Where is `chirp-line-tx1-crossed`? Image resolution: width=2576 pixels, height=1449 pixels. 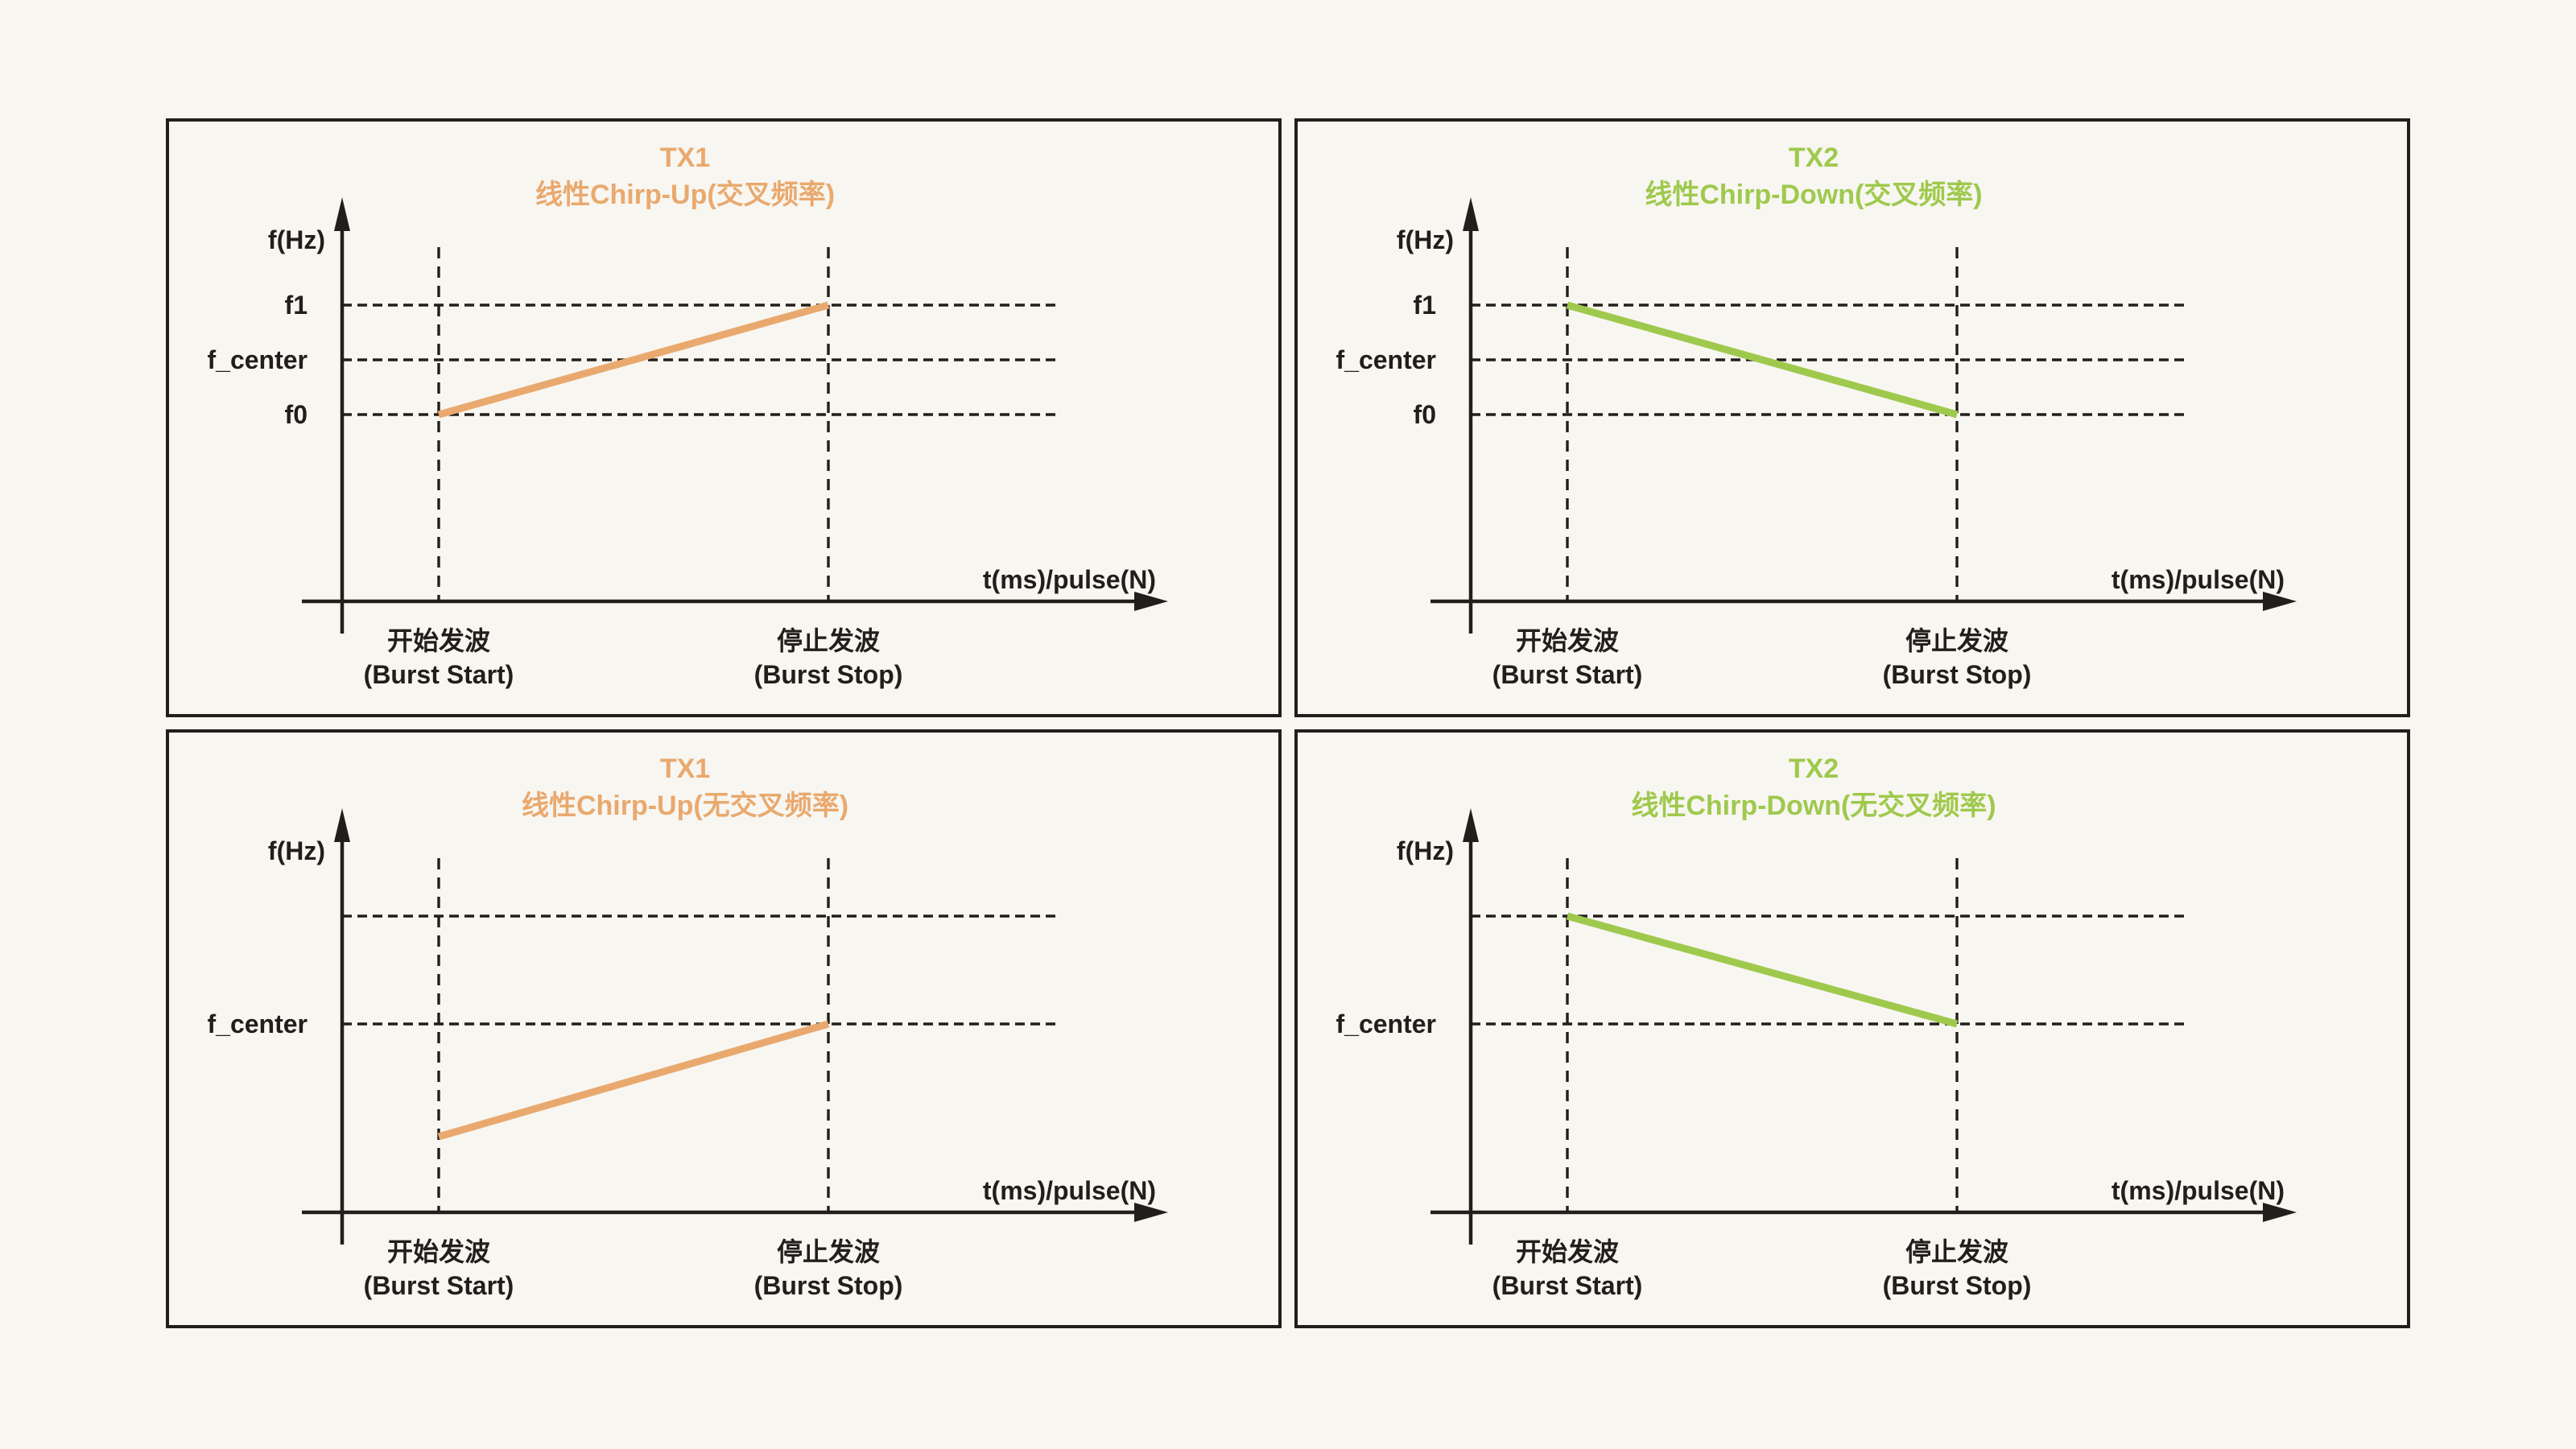
chirp-line-tx1-crossed is located at coordinates (633, 360).